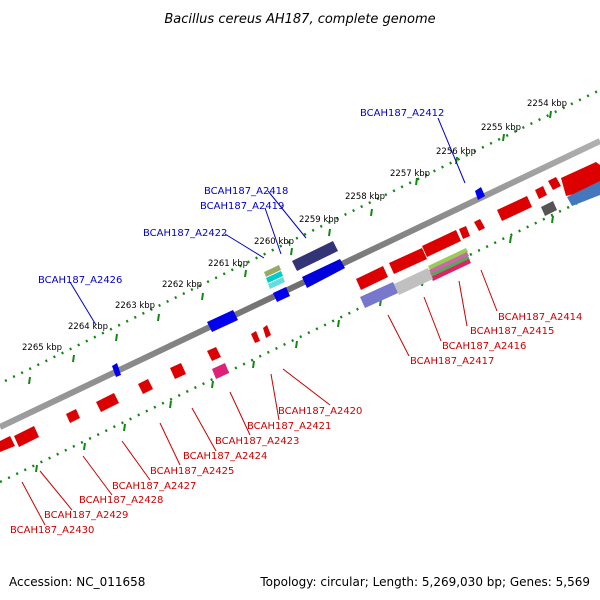 The height and width of the screenshot is (600, 600). What do you see at coordinates (484, 346) in the screenshot?
I see `gene-label: BCAH187_A2416` at bounding box center [484, 346].